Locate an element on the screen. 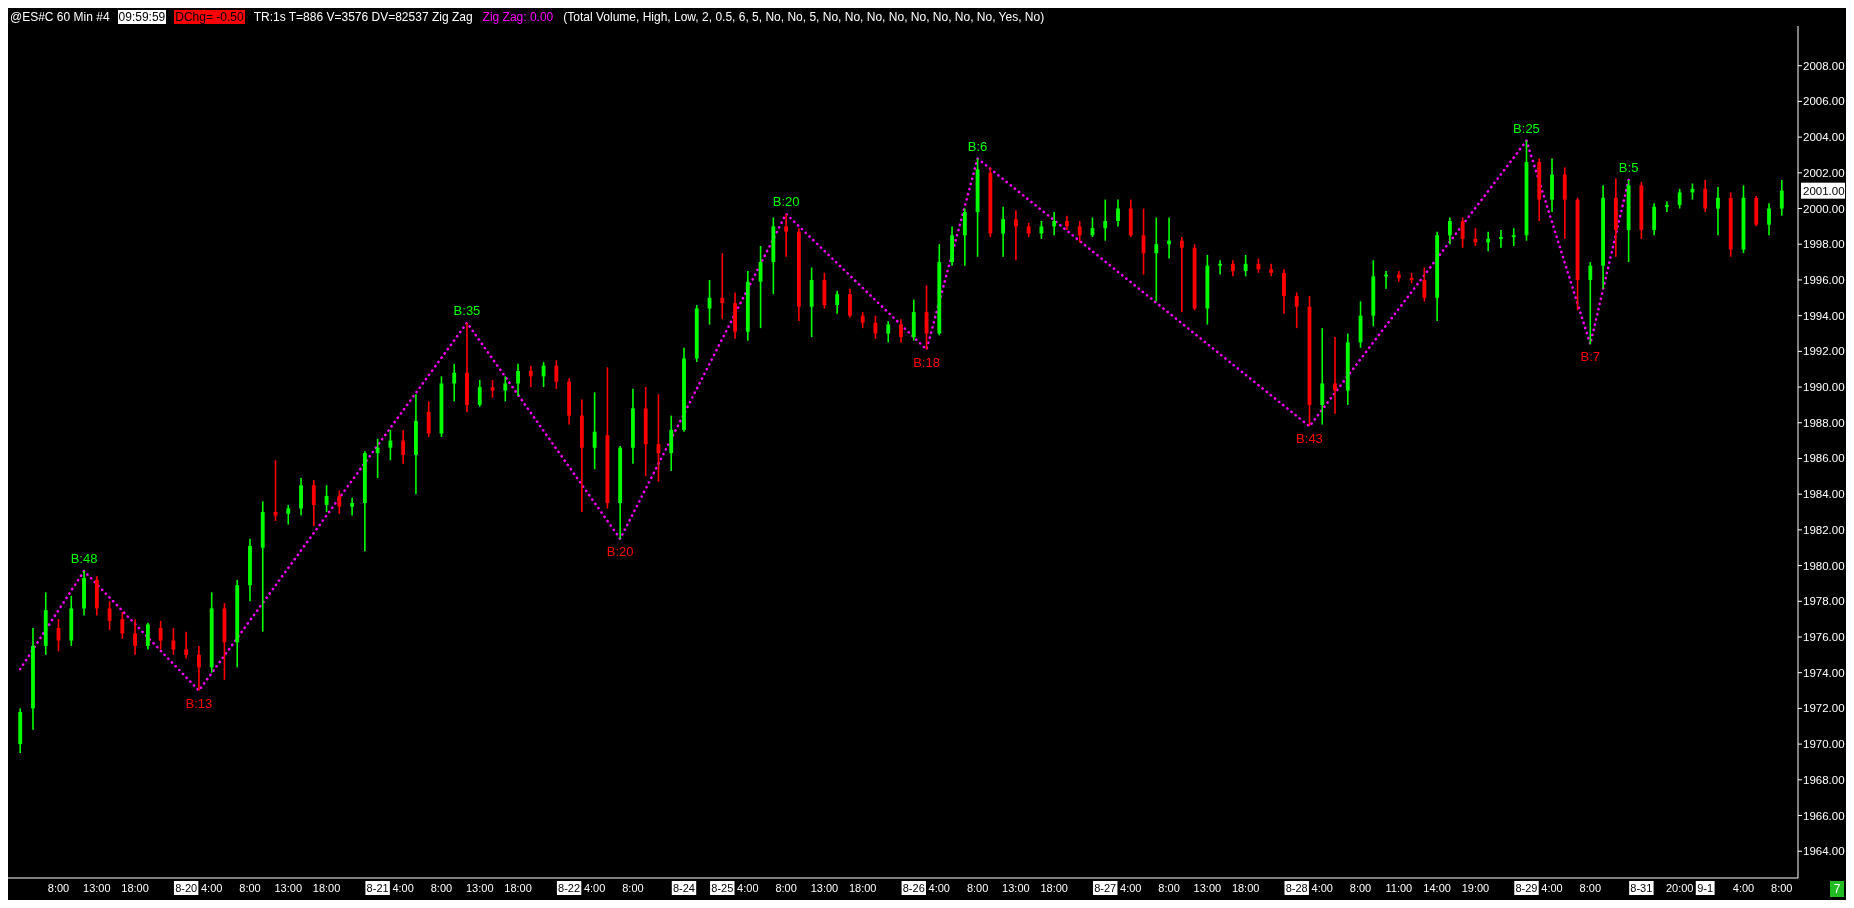 Image resolution: width=1854 pixels, height=908 pixels. y-tick-label: 1996.00 is located at coordinates (1824, 279).